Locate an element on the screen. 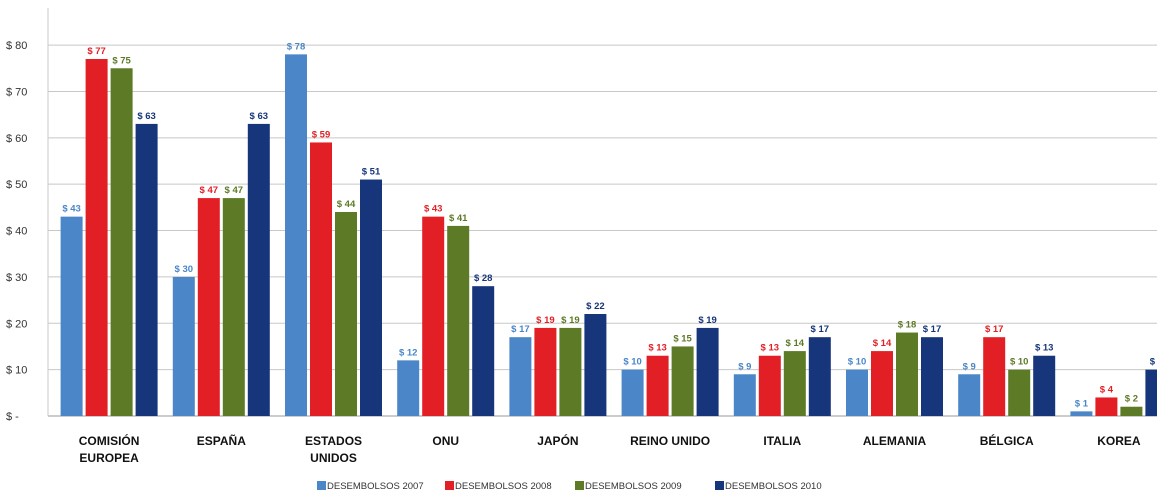 The image size is (1157, 503). data-label: $ 77 is located at coordinates (96, 51).